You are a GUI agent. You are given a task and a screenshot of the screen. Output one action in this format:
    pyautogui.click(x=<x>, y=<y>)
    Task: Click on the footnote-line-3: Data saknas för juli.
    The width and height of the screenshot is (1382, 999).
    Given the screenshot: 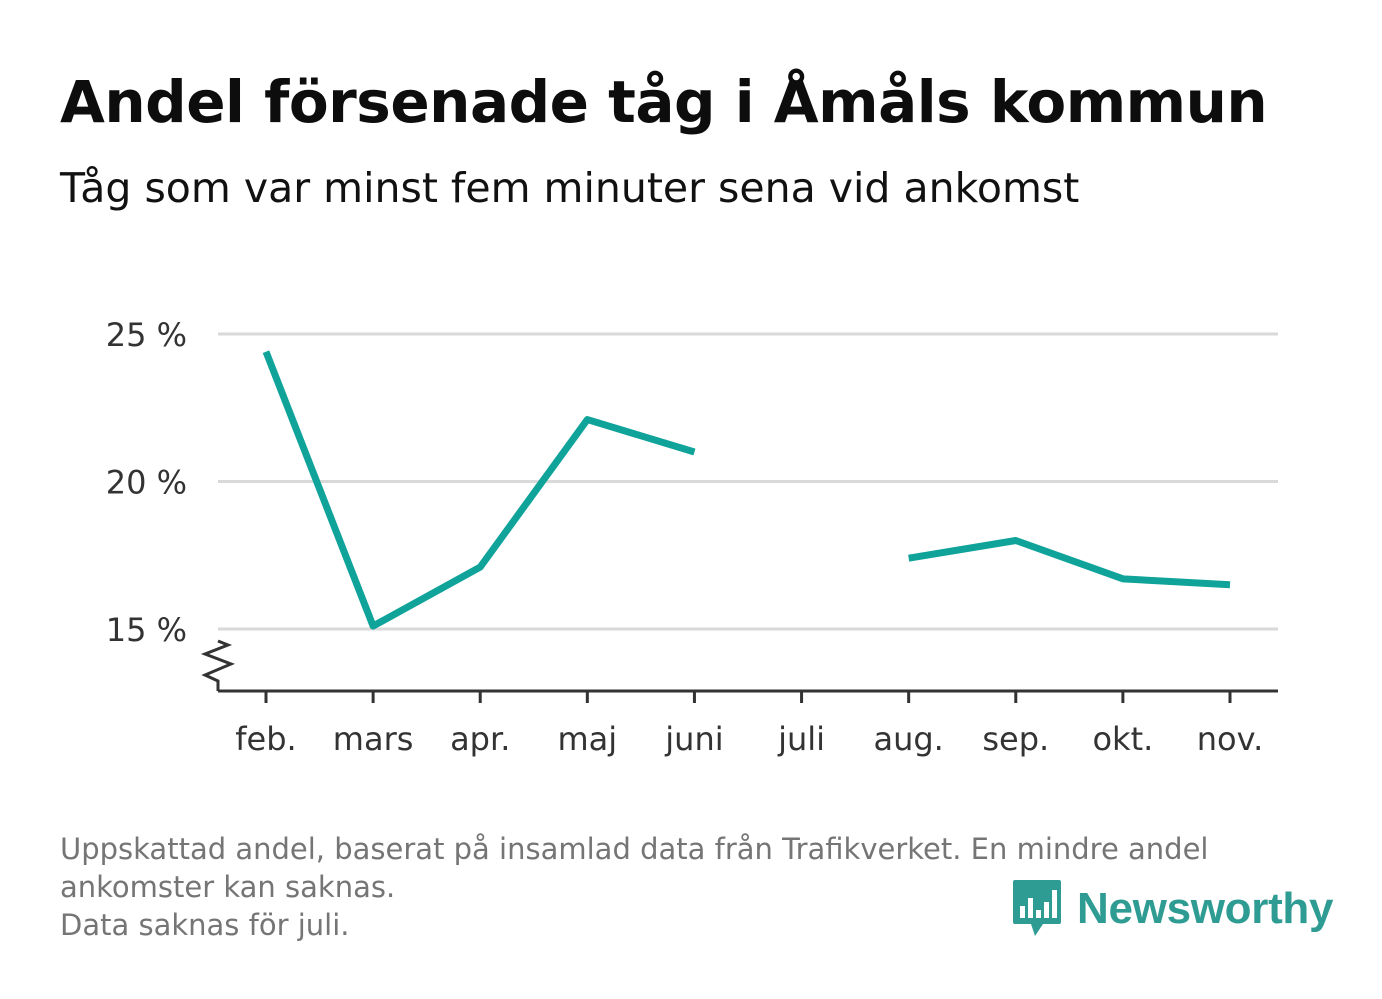 What is the action you would take?
    pyautogui.click(x=205, y=925)
    